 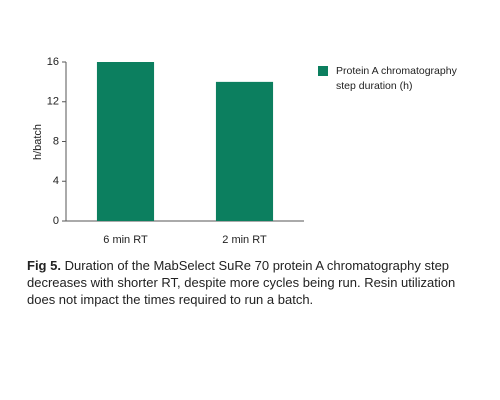 What do you see at coordinates (56, 181) in the screenshot?
I see `y-tick-label: 4` at bounding box center [56, 181].